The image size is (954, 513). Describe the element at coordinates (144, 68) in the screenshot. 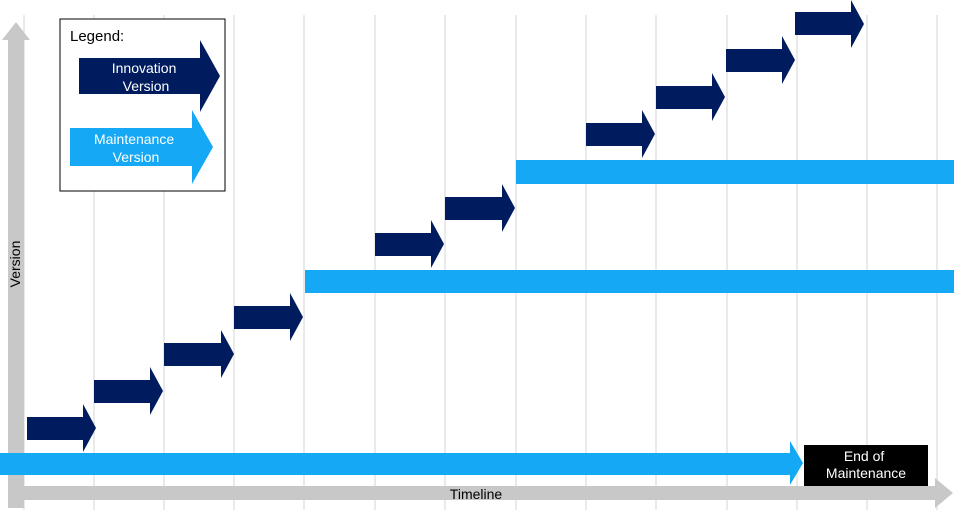

I see `legend-innovation-line1: Innovation` at that location.